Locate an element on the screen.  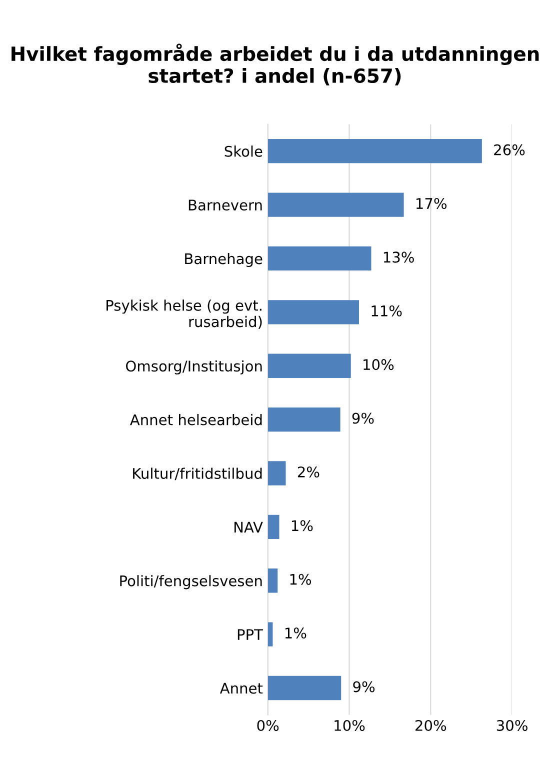
data-label: 13% is located at coordinates (399, 257).